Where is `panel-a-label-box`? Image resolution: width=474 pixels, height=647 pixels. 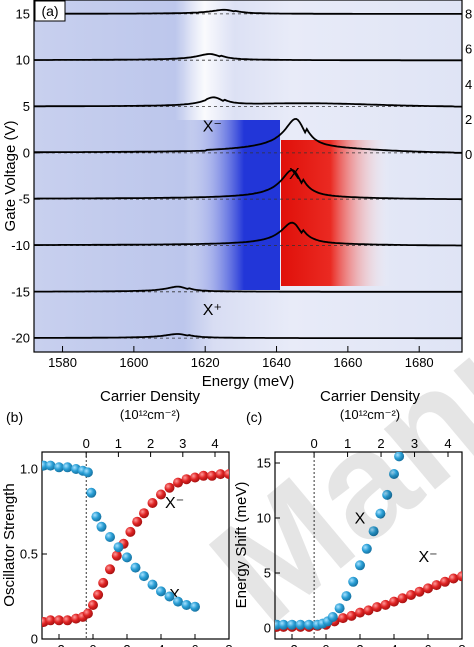
panel-a-label-box is located at coordinates (50, 11).